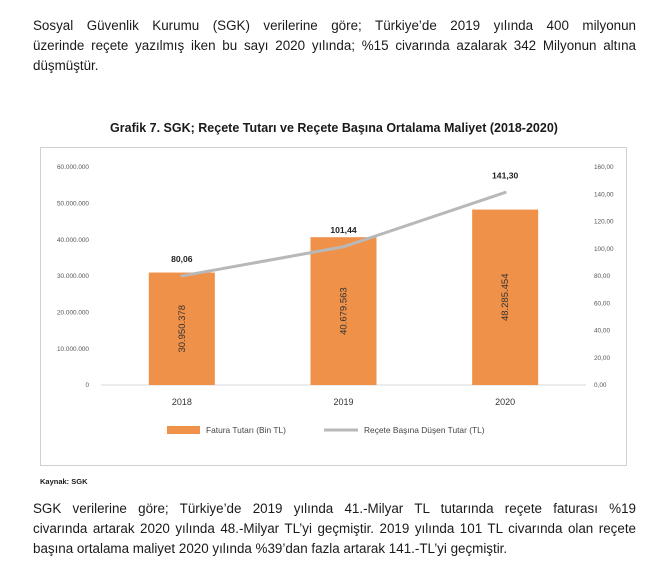  I want to click on y-left-tick-label: 50.000.000, so click(73, 204).